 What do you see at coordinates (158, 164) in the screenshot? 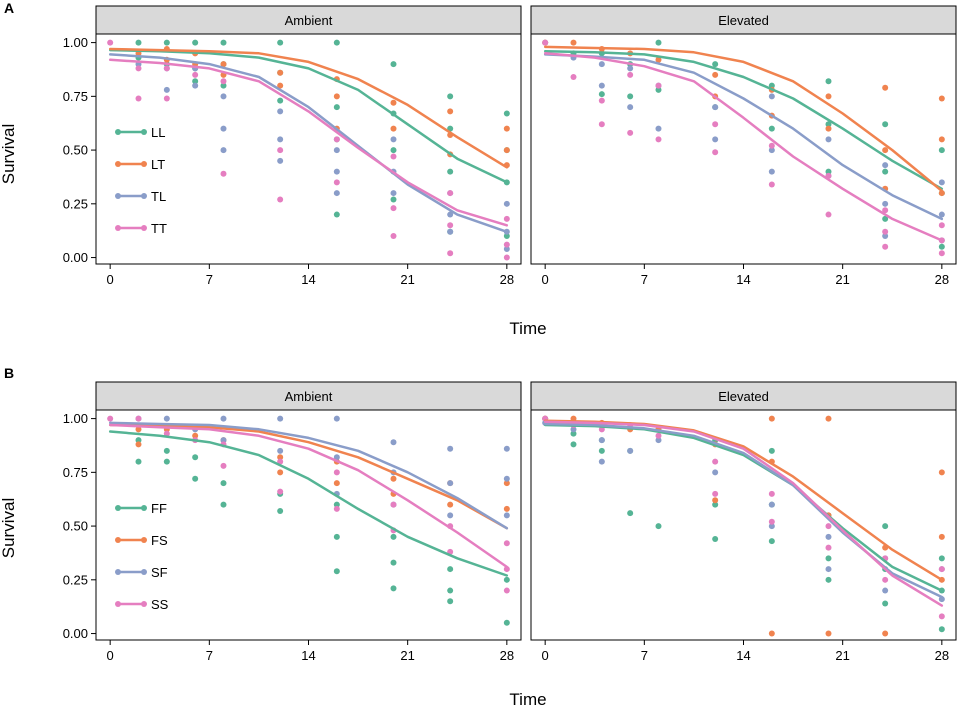
I see `legend-label: LT` at bounding box center [158, 164].